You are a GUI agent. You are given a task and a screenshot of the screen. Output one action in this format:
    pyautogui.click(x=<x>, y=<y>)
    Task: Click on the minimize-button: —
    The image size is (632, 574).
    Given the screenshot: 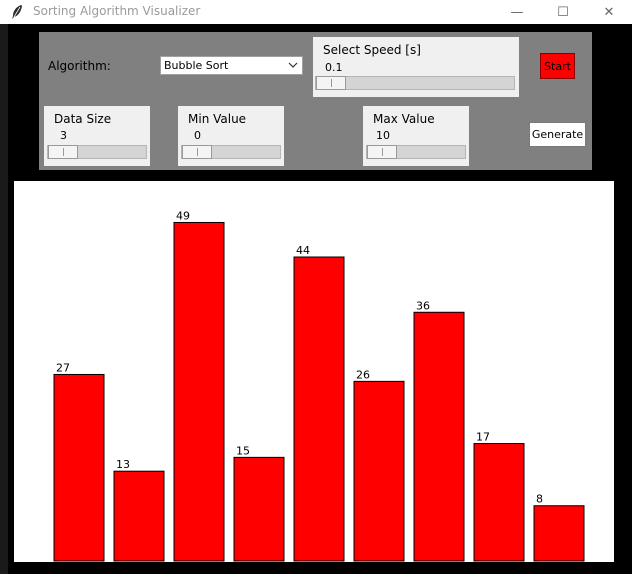 What is the action you would take?
    pyautogui.click(x=517, y=12)
    